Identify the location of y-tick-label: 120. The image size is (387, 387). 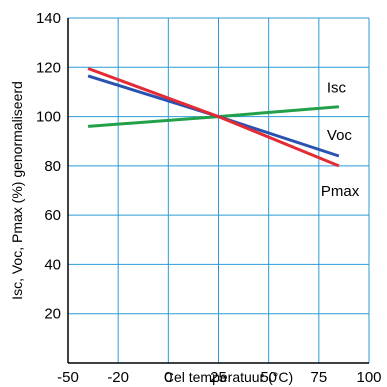
(48, 67).